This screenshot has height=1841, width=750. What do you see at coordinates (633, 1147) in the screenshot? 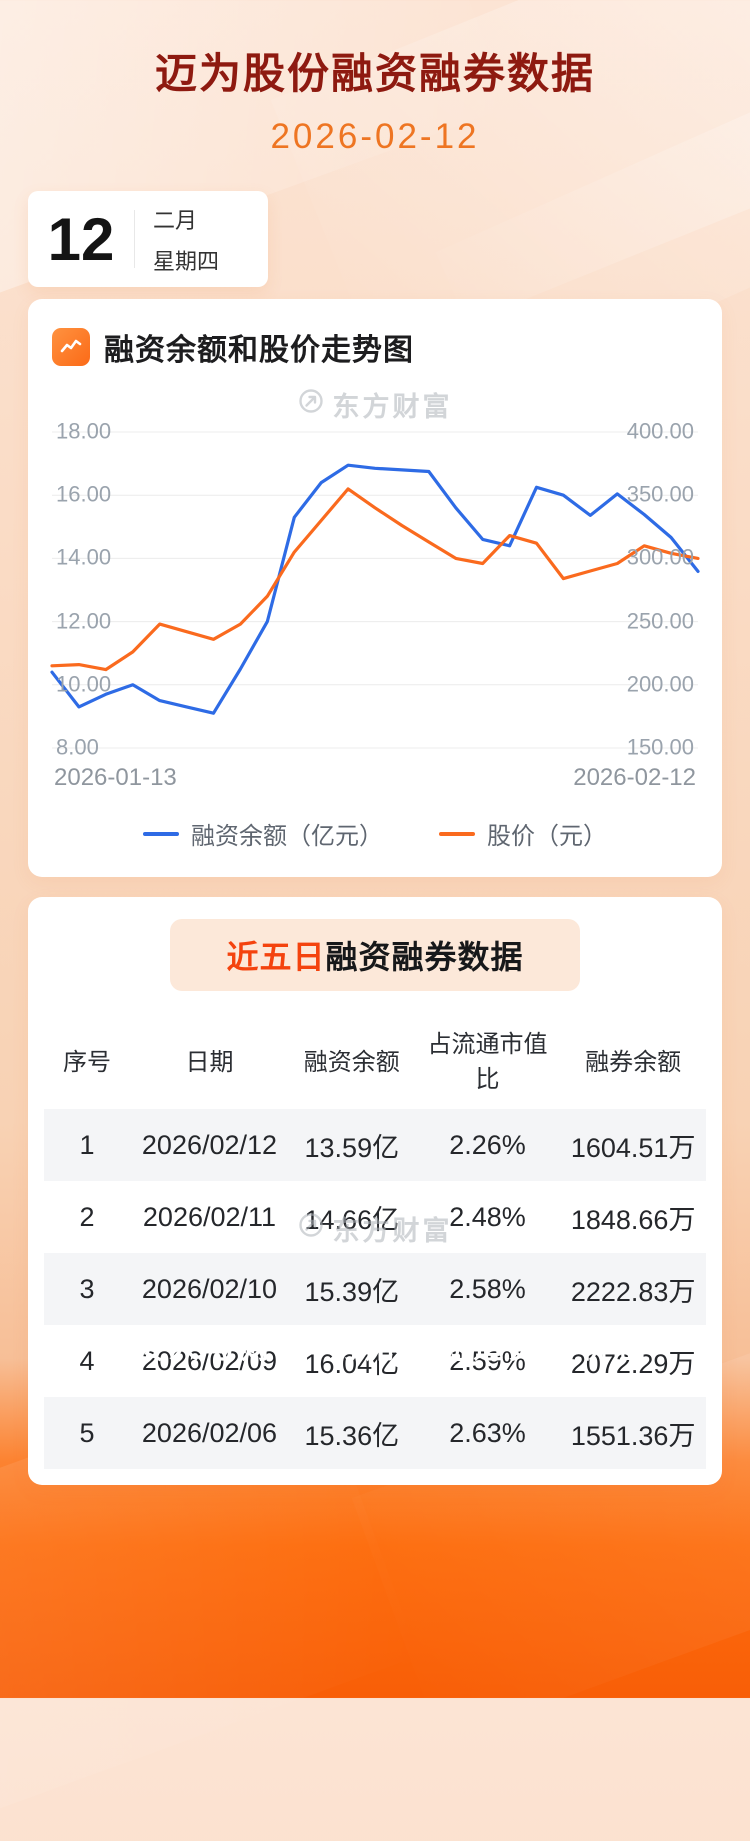
I see `table-cell: 1604.51万` at bounding box center [633, 1147].